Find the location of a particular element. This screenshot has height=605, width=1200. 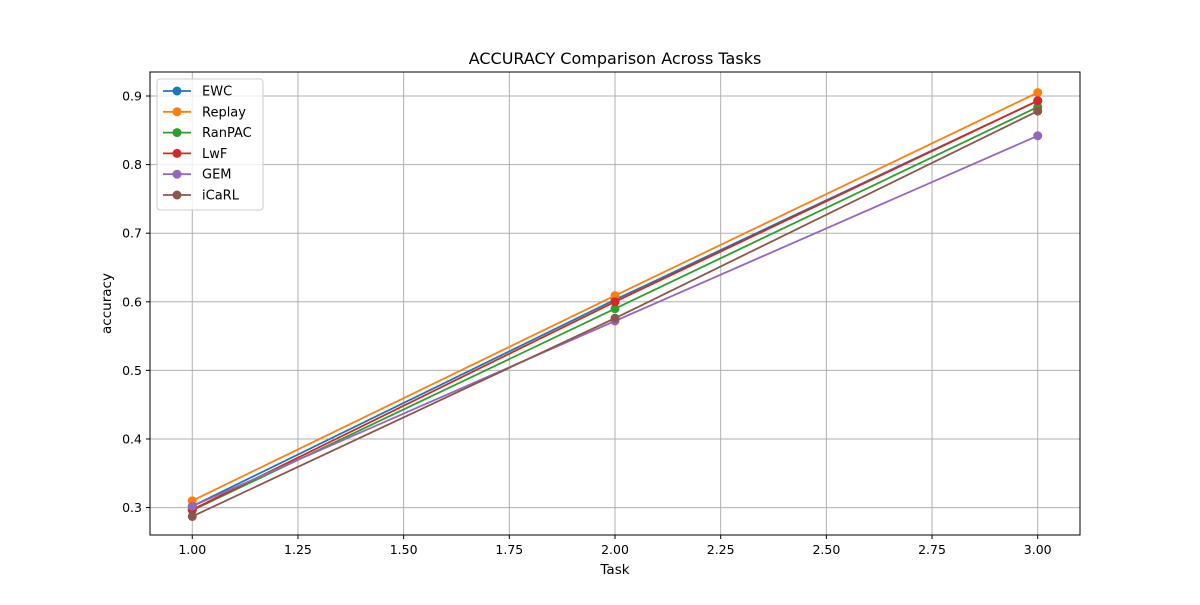

chart-title: ACCURACY Comparison Across Tasks is located at coordinates (615, 58).